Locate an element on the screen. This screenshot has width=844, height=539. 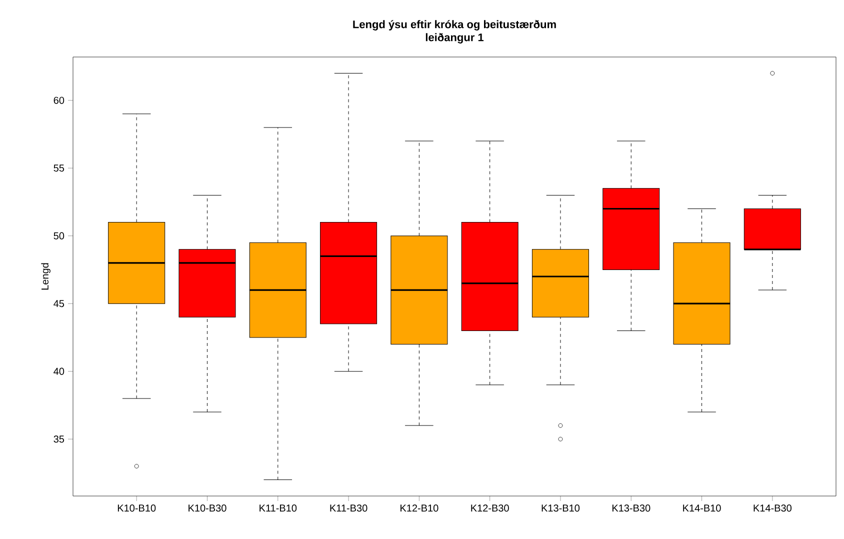
y-tick-label: 35 is located at coordinates (59, 439).